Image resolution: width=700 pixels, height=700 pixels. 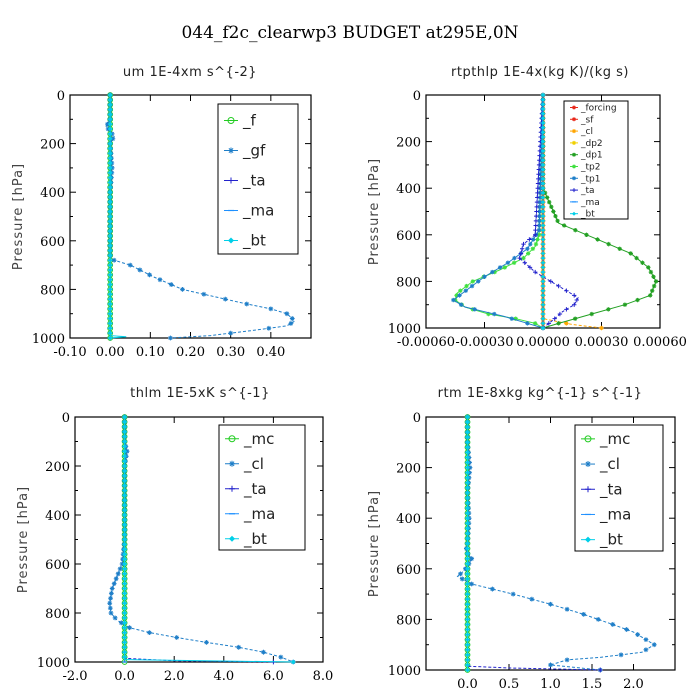 I want to click on x-tick-label: 2.0, so click(x=174, y=676).